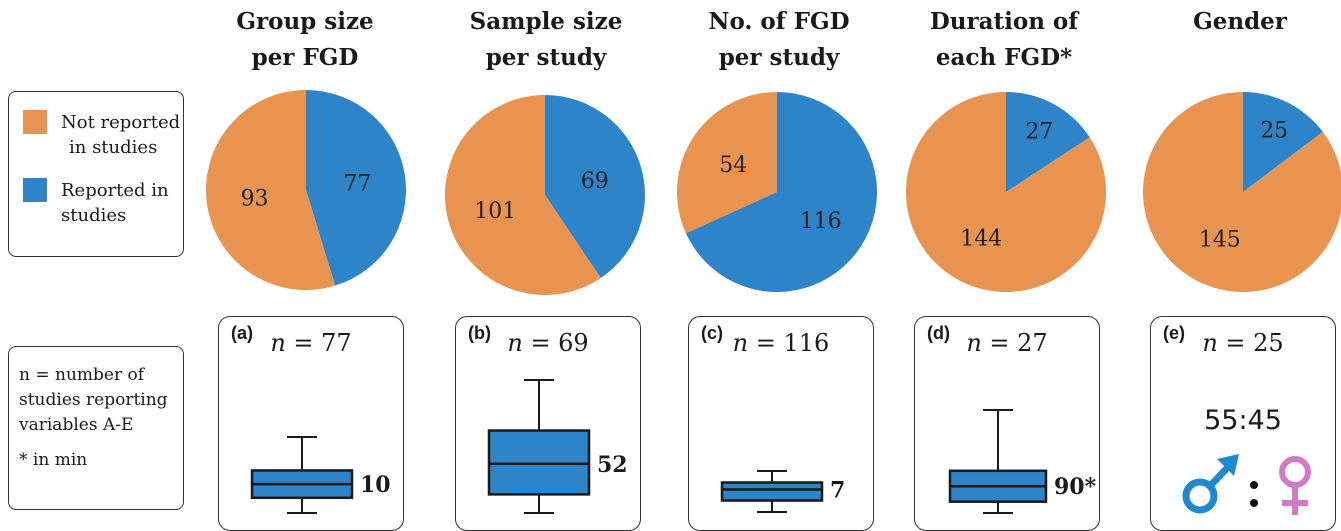  Describe the element at coordinates (1241, 192) in the screenshot. I see `pie-e-slice-not-reported` at that location.